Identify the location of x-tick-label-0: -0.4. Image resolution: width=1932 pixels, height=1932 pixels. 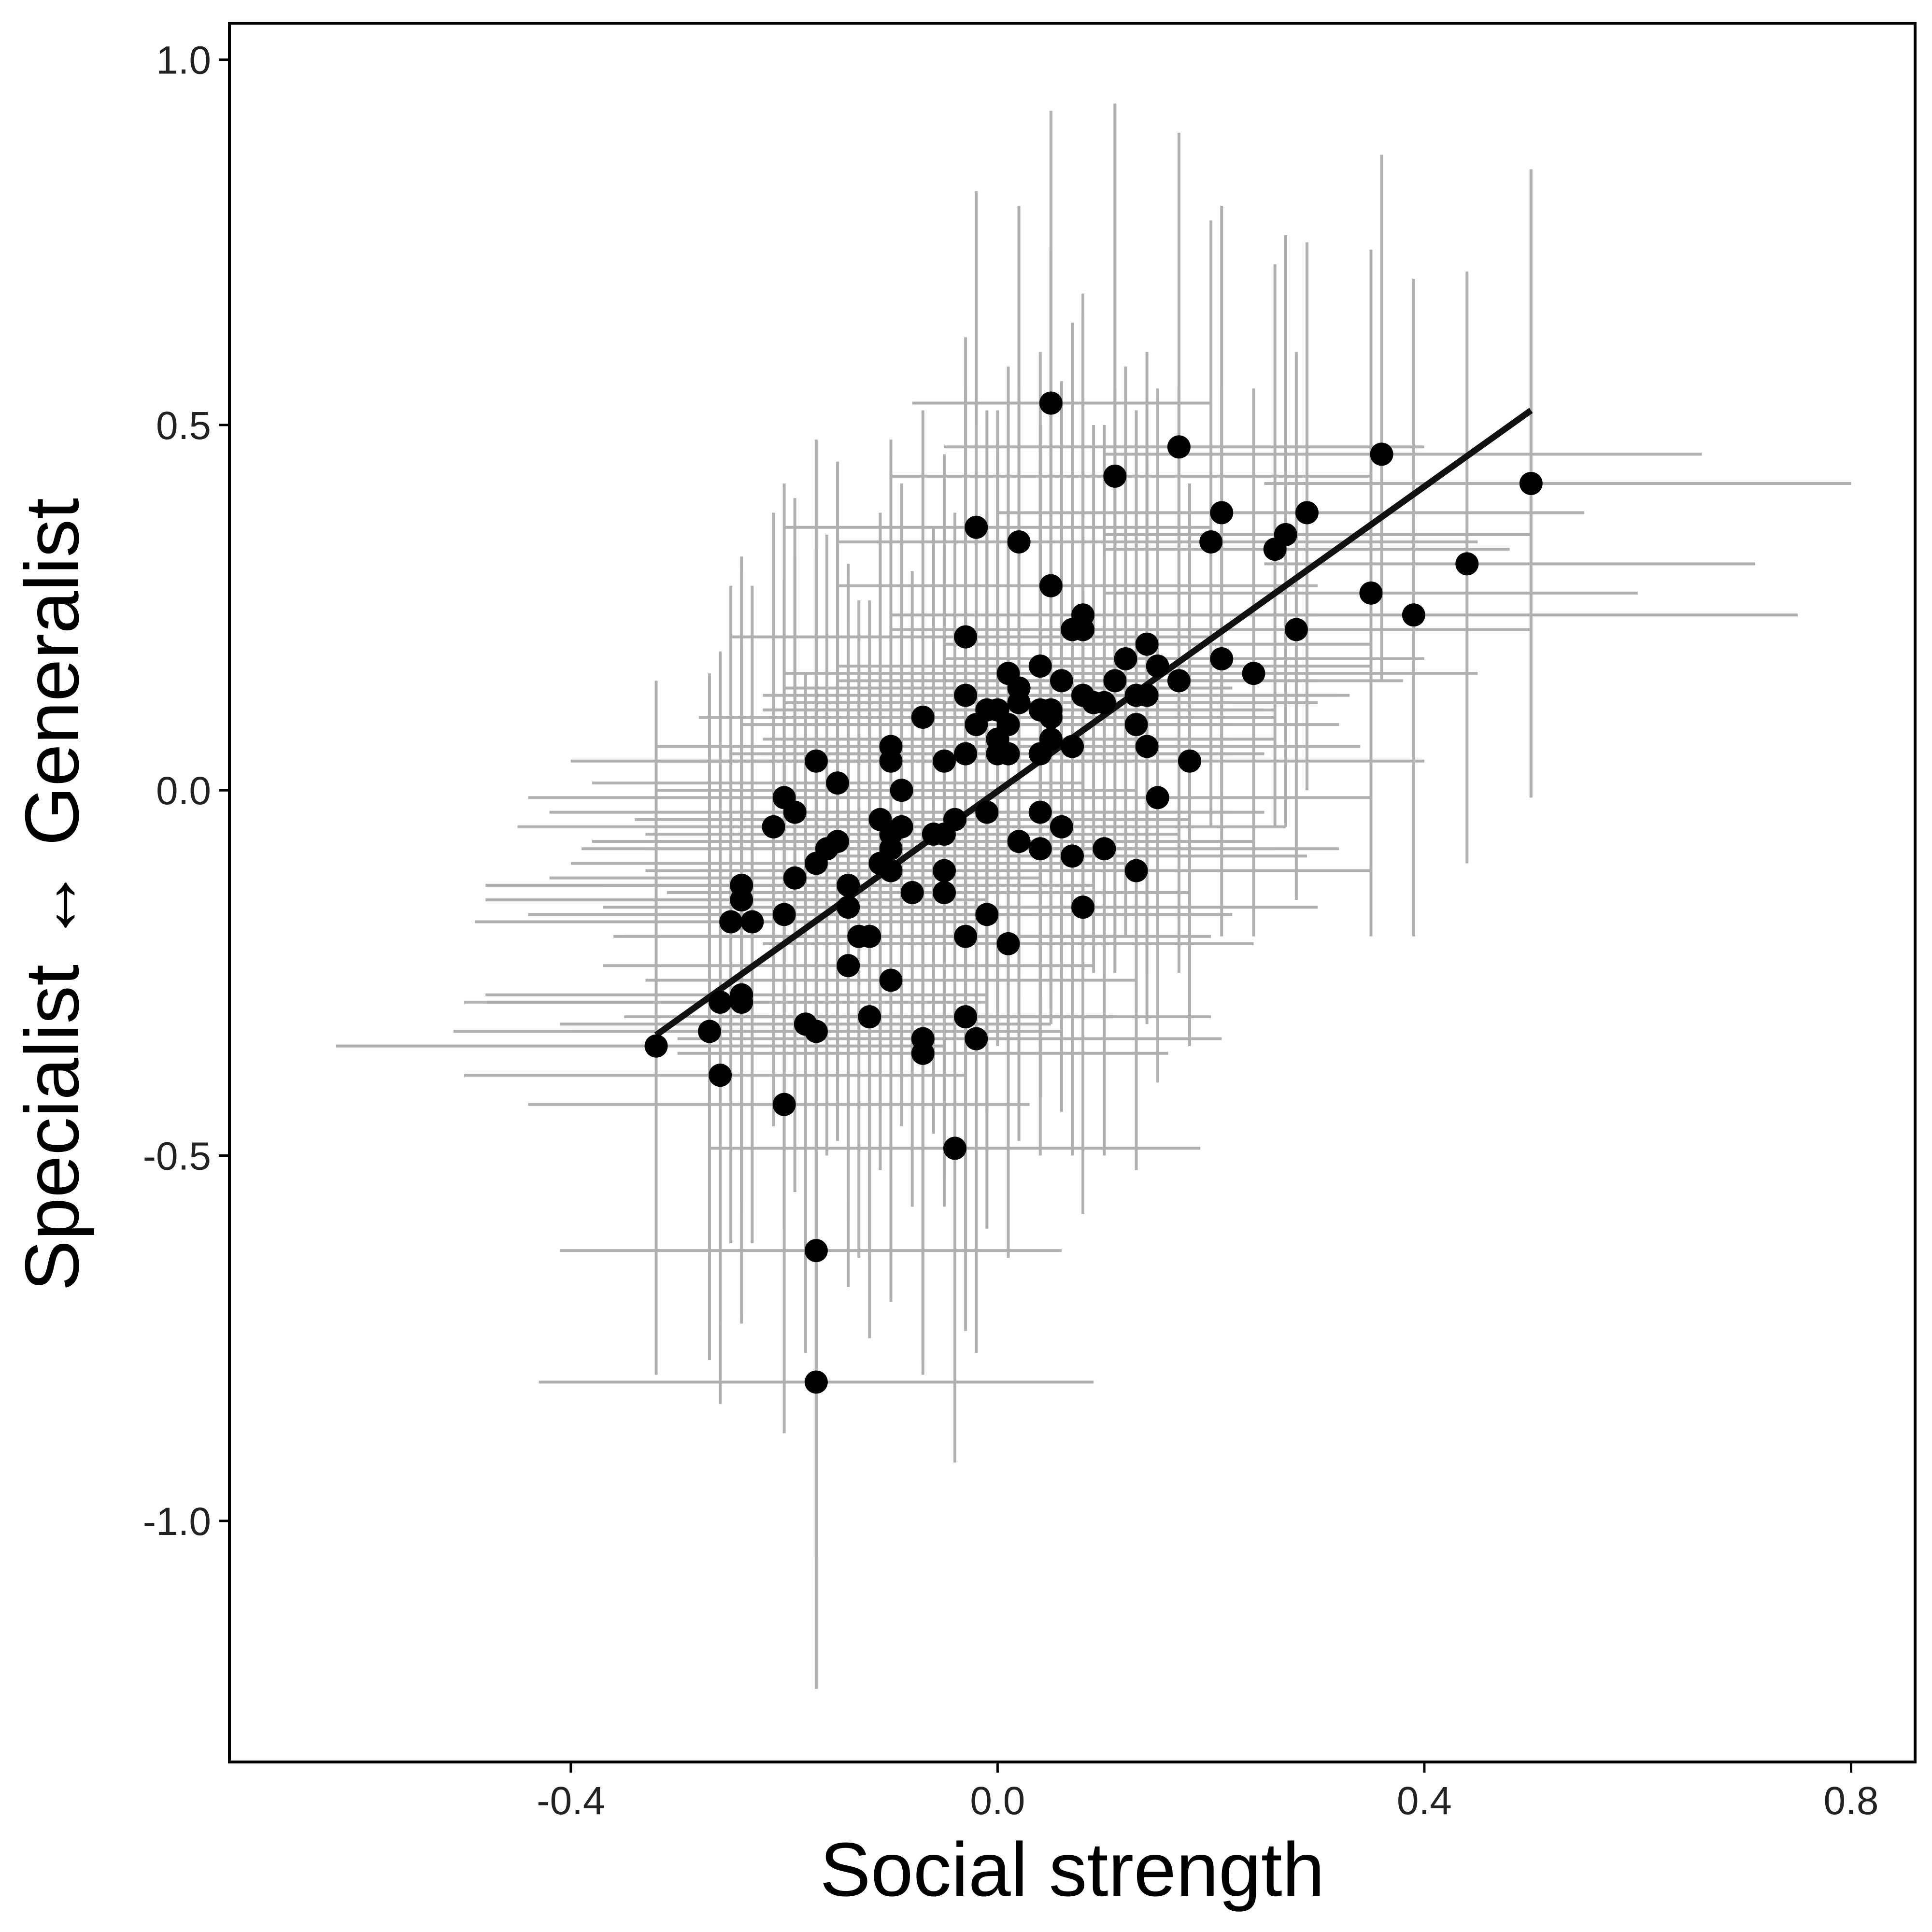
(571, 1801).